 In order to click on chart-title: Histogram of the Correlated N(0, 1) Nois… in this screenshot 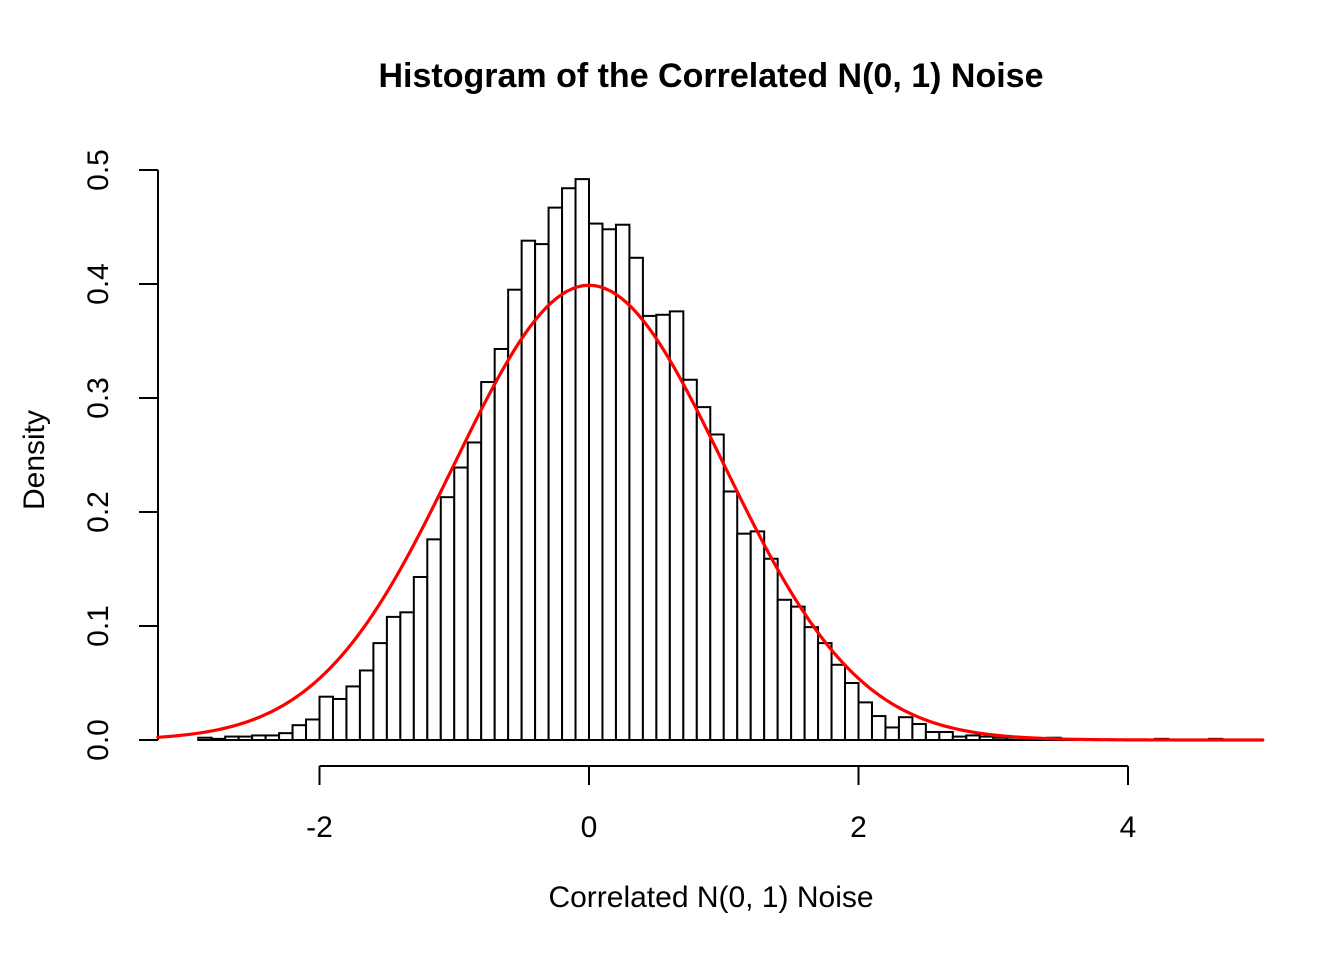, I will do `click(711, 76)`.